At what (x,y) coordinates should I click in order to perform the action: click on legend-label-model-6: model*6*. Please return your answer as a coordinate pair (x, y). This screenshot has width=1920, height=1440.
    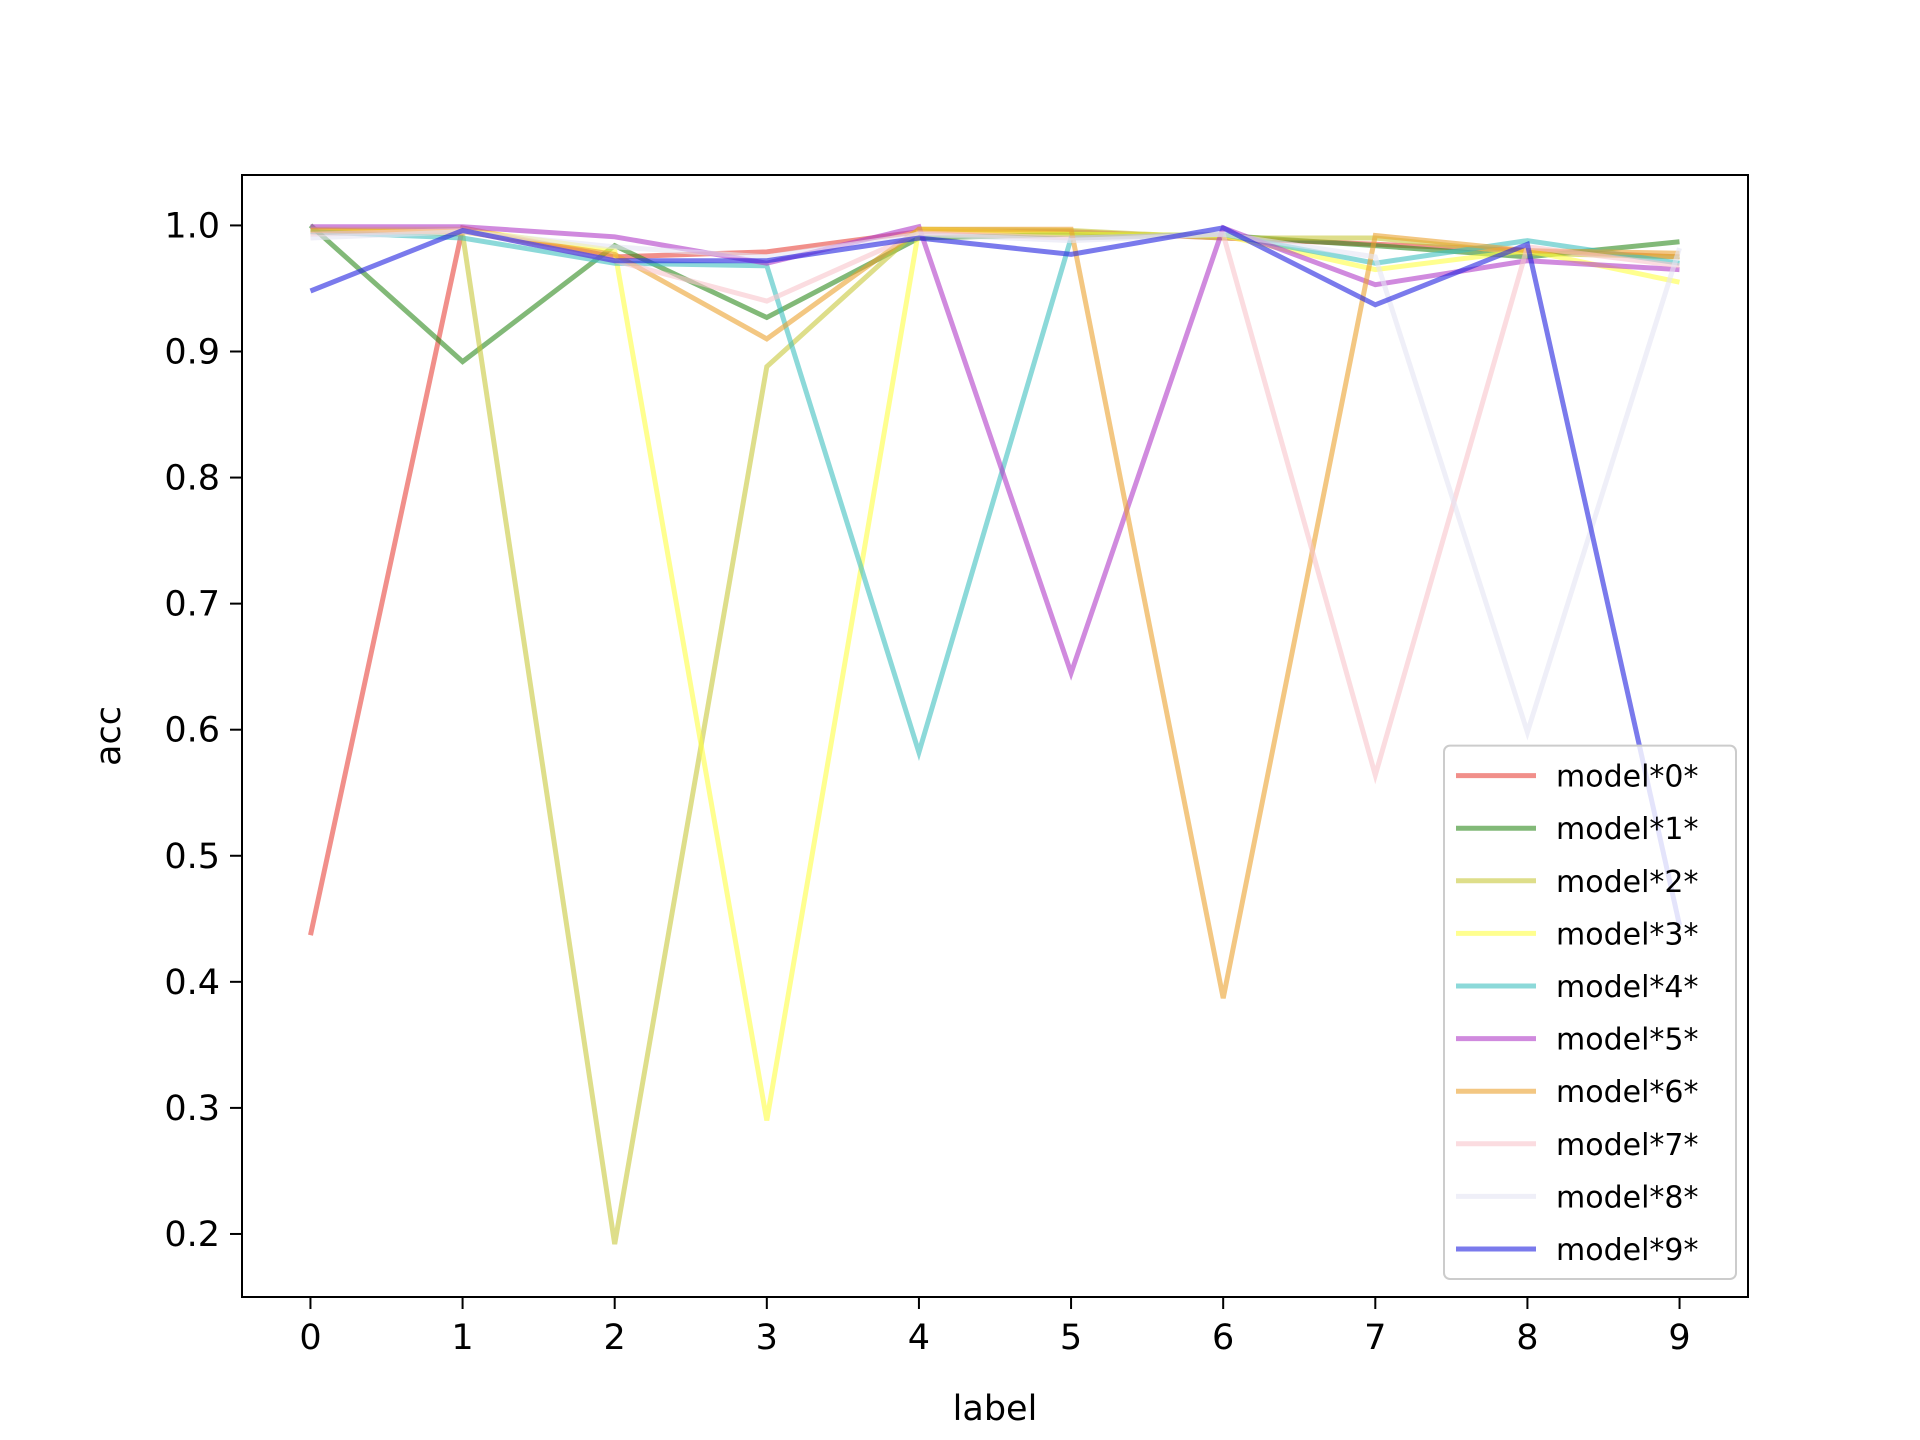
    Looking at the image, I should click on (1627, 1092).